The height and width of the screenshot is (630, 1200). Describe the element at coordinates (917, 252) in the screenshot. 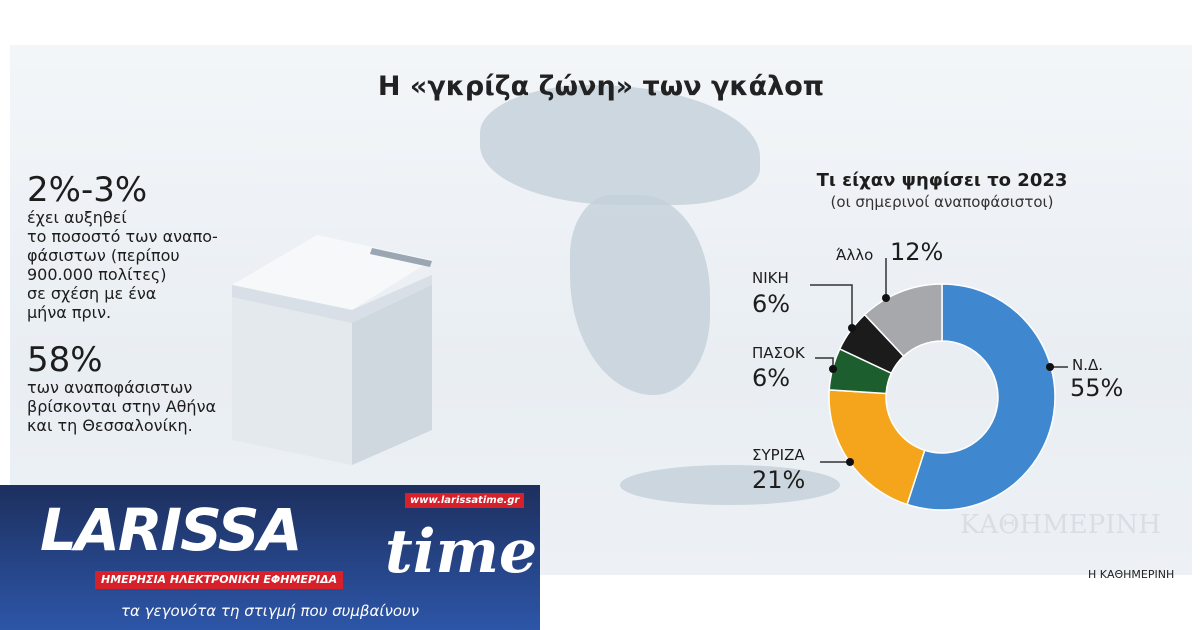

I see `value-allo: 12%` at that location.